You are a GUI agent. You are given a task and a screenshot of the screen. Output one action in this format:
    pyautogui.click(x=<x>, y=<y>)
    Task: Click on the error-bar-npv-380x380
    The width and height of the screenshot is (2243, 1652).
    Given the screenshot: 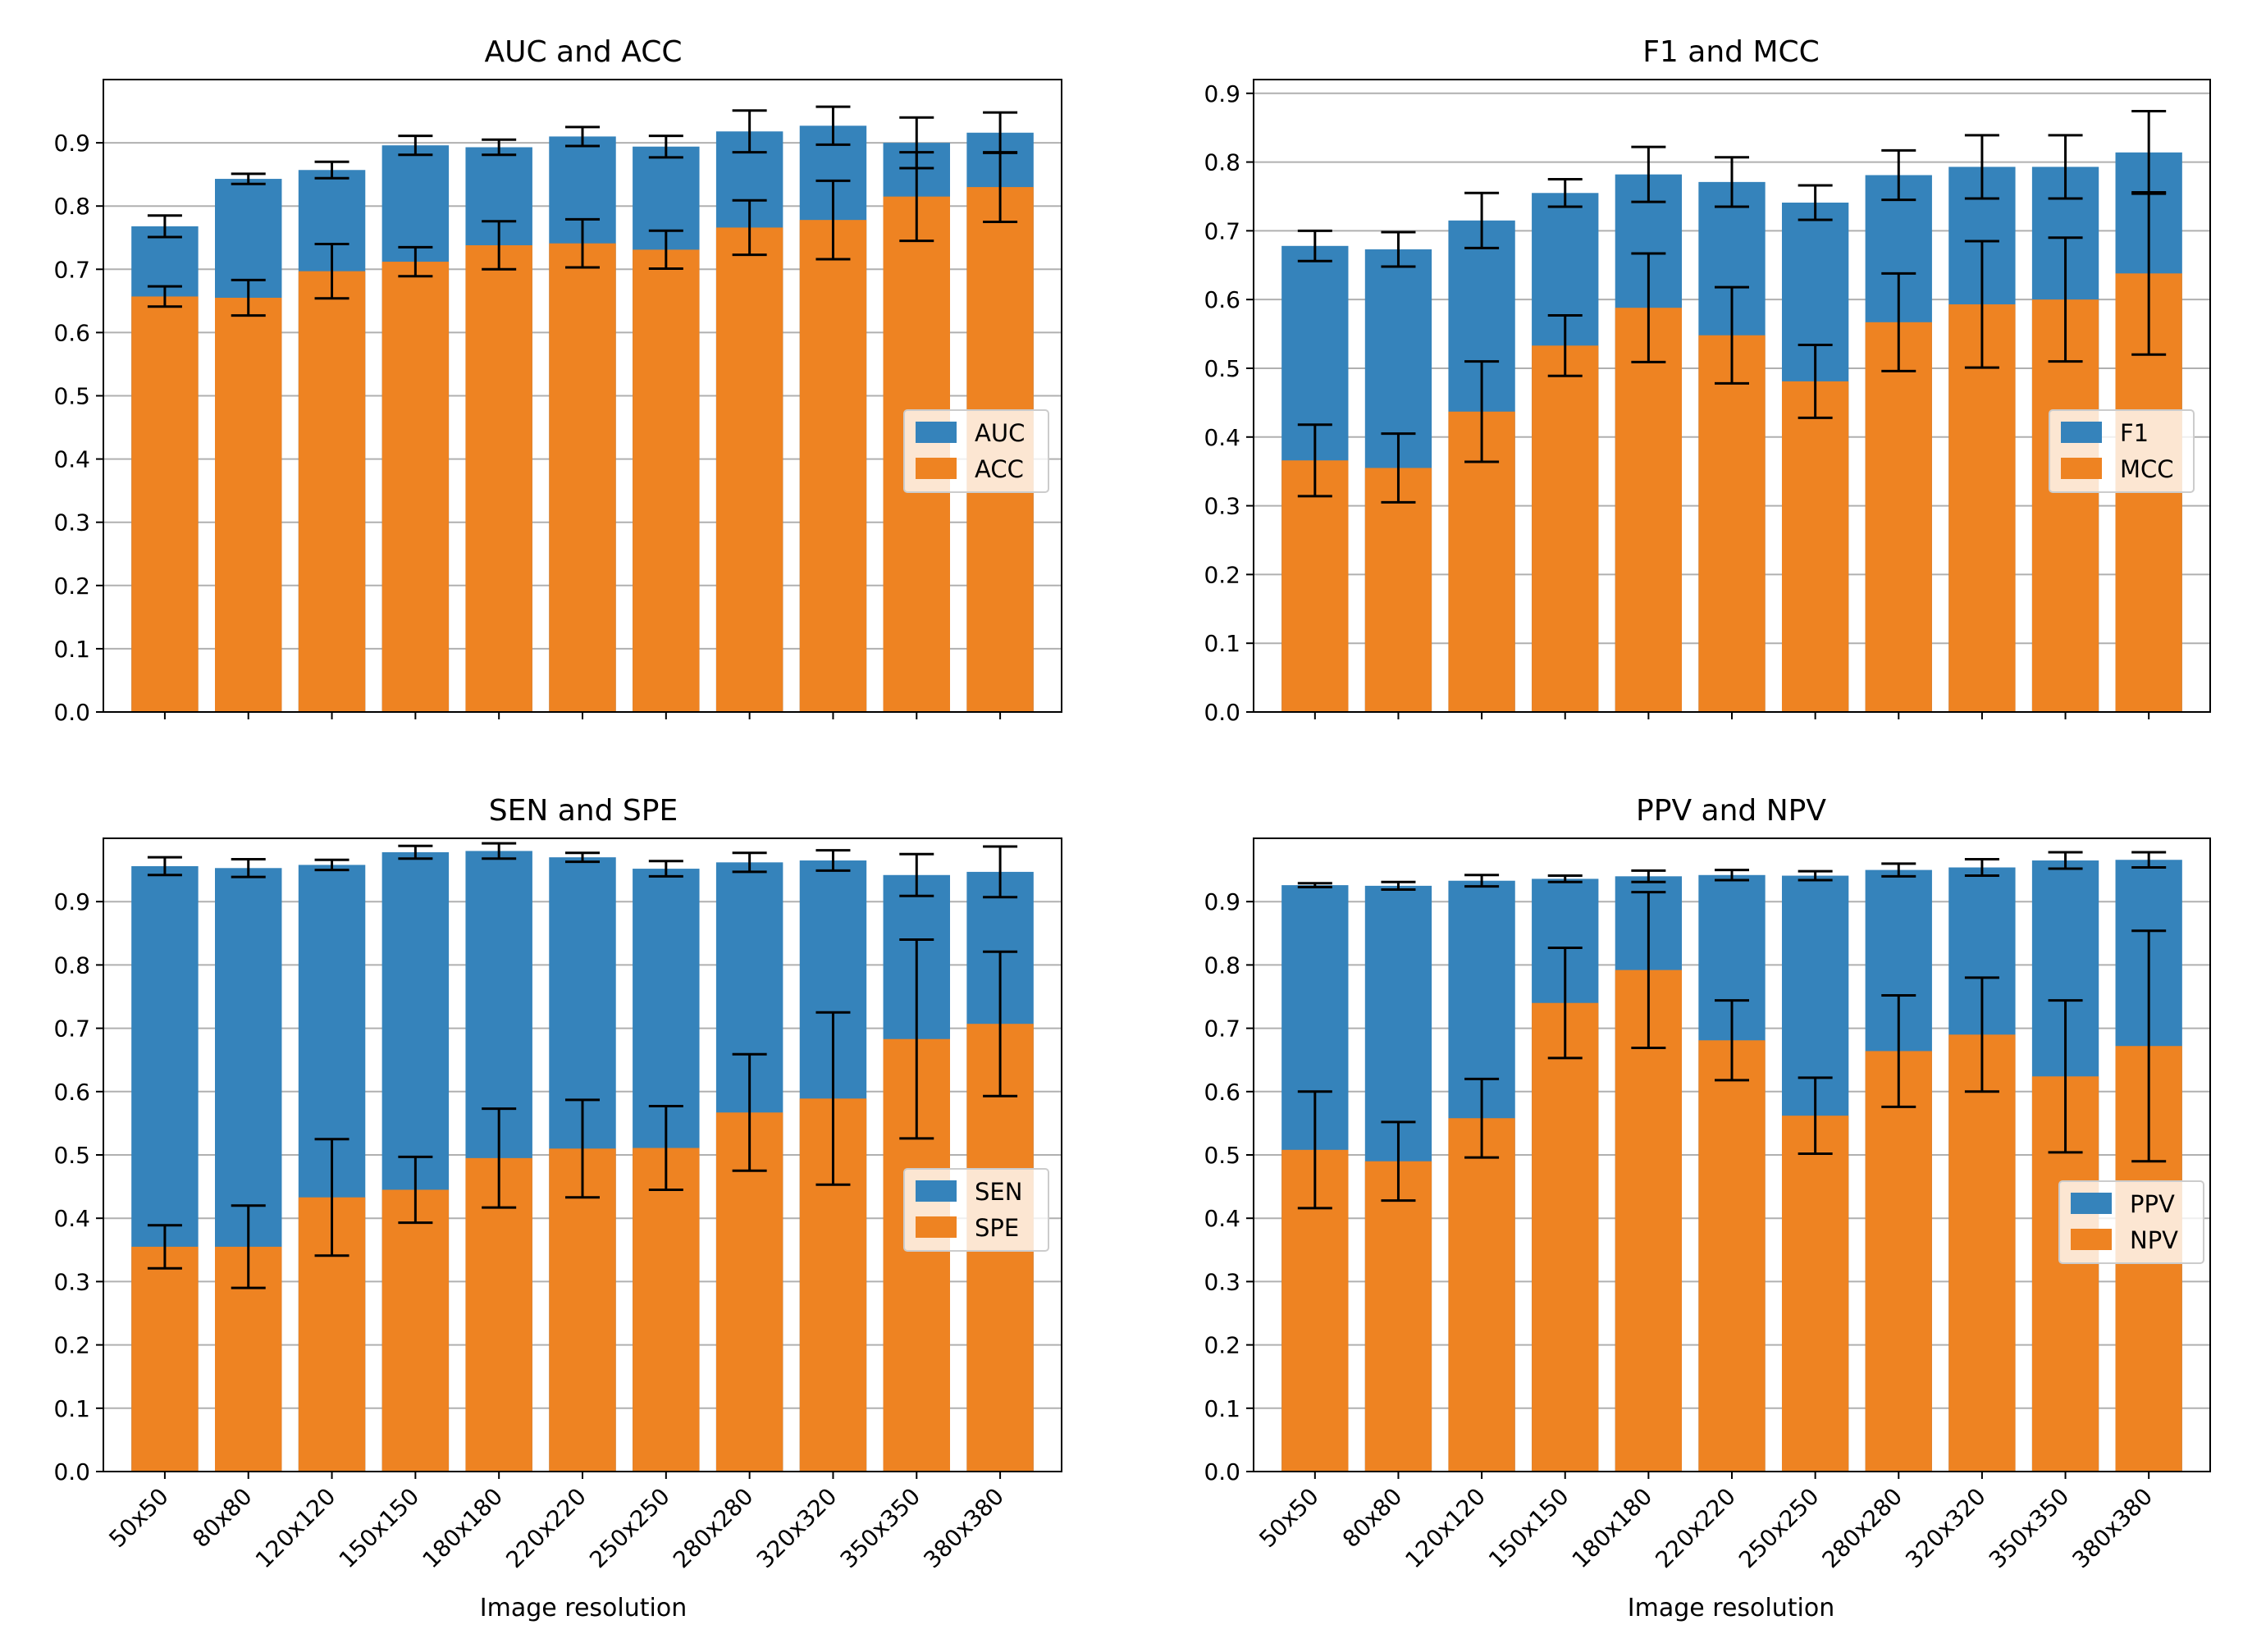 What is the action you would take?
    pyautogui.click(x=2149, y=1046)
    